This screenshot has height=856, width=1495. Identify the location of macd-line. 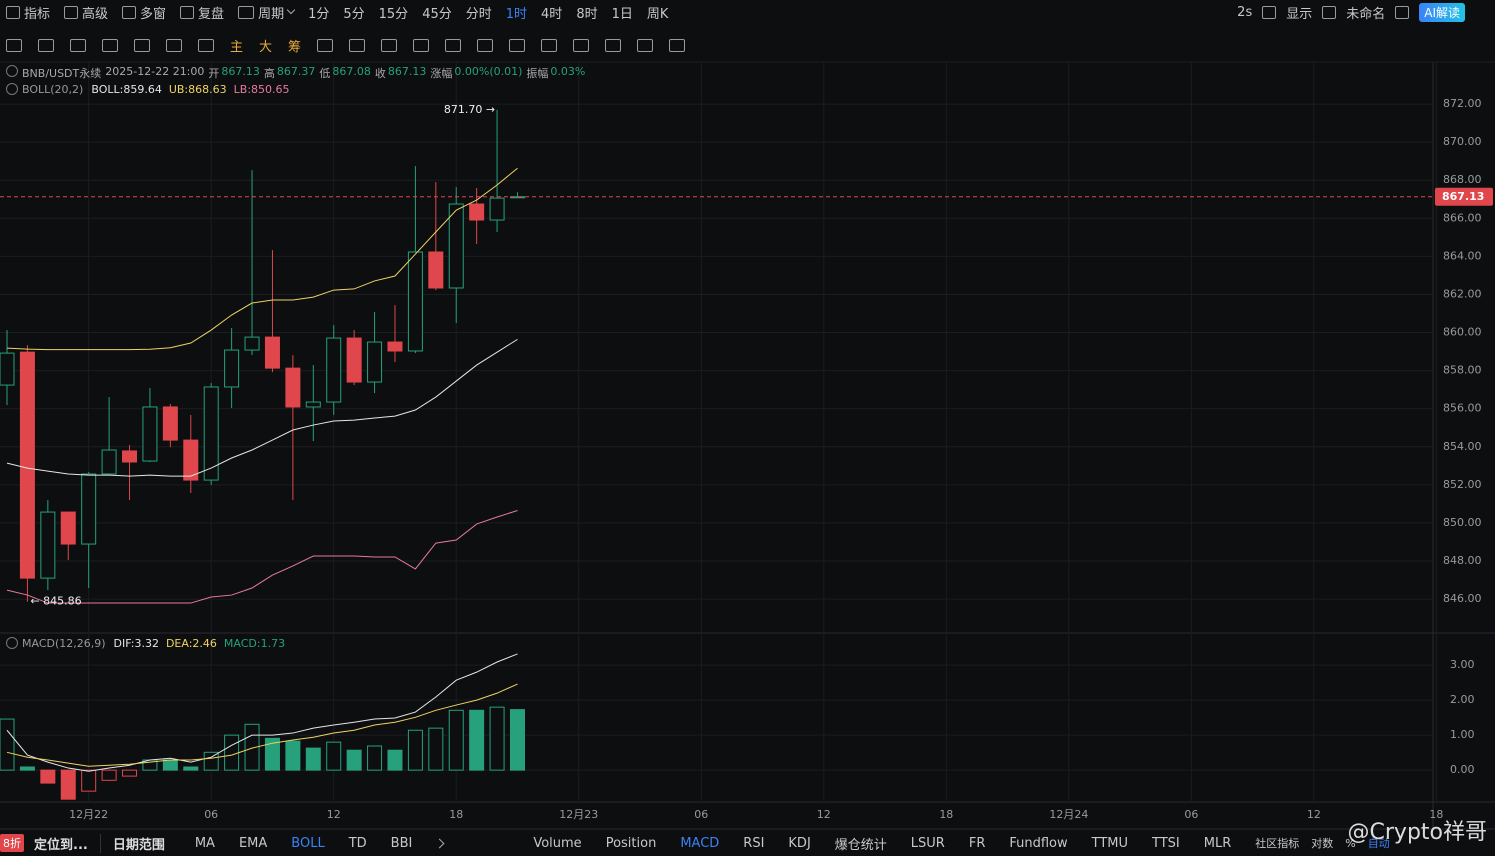
(262, 725).